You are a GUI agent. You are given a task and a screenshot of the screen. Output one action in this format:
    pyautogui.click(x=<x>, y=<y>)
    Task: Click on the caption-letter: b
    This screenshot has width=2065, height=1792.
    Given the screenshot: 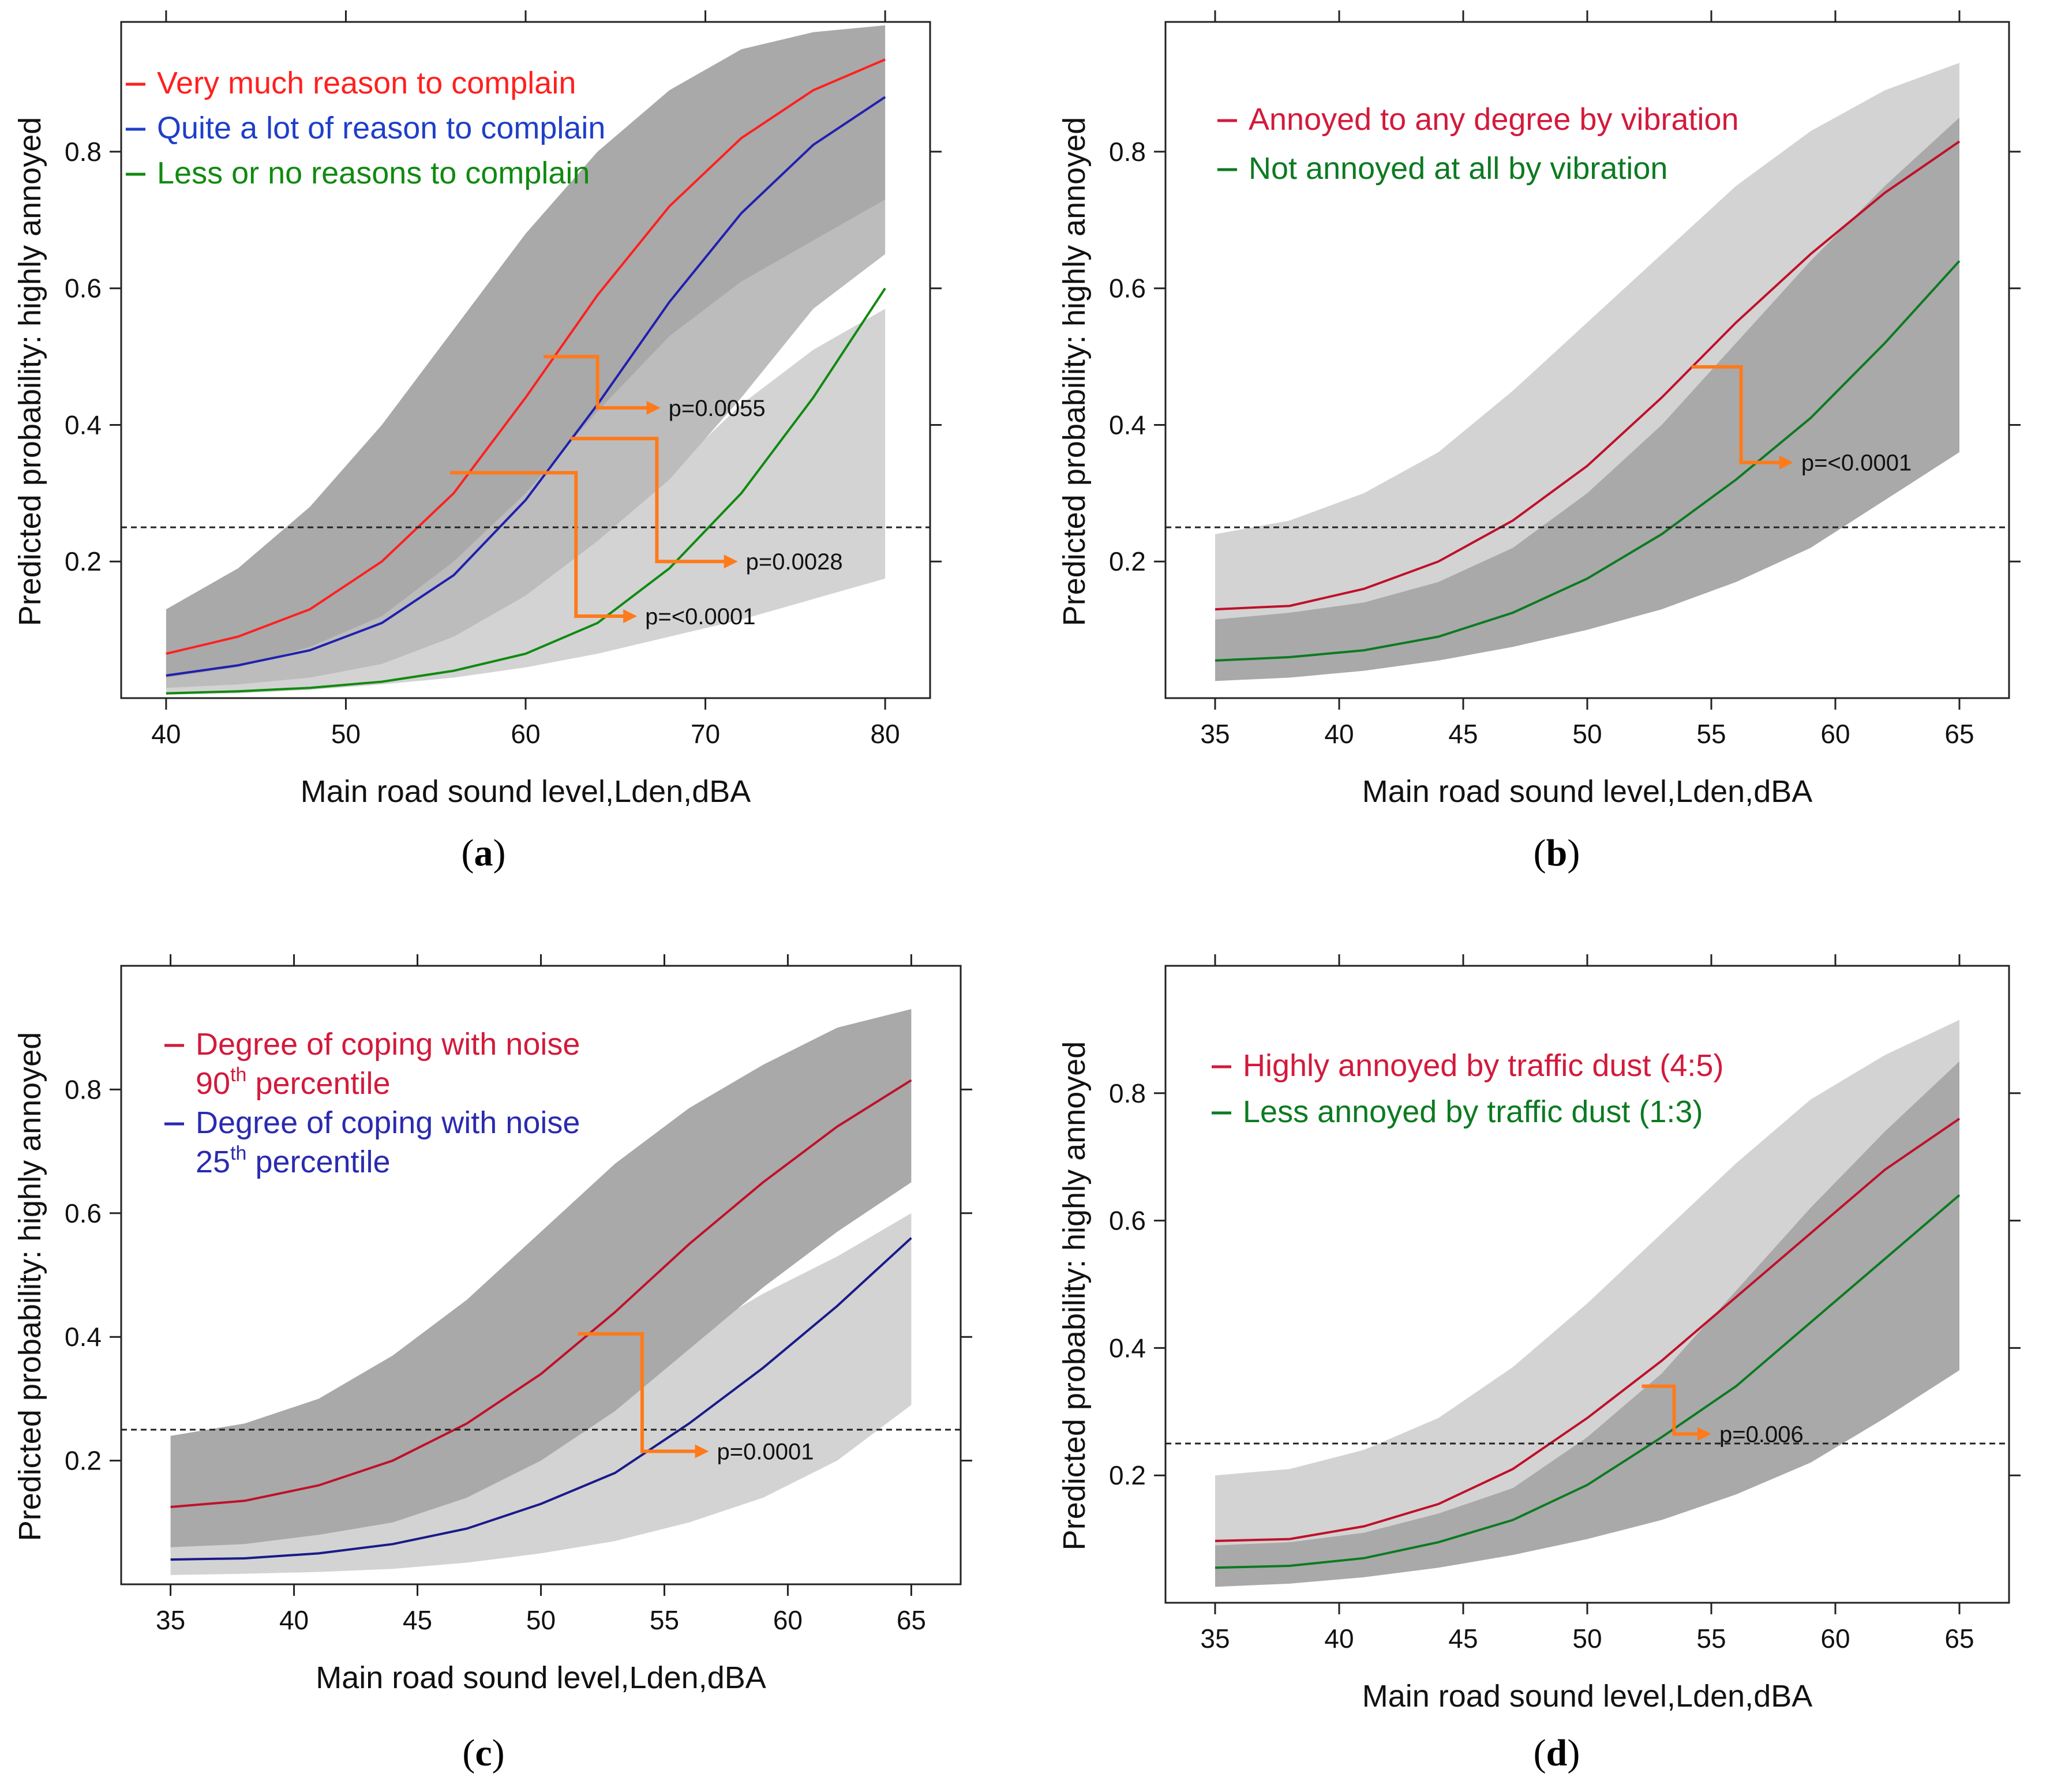 What is the action you would take?
    pyautogui.click(x=1557, y=853)
    